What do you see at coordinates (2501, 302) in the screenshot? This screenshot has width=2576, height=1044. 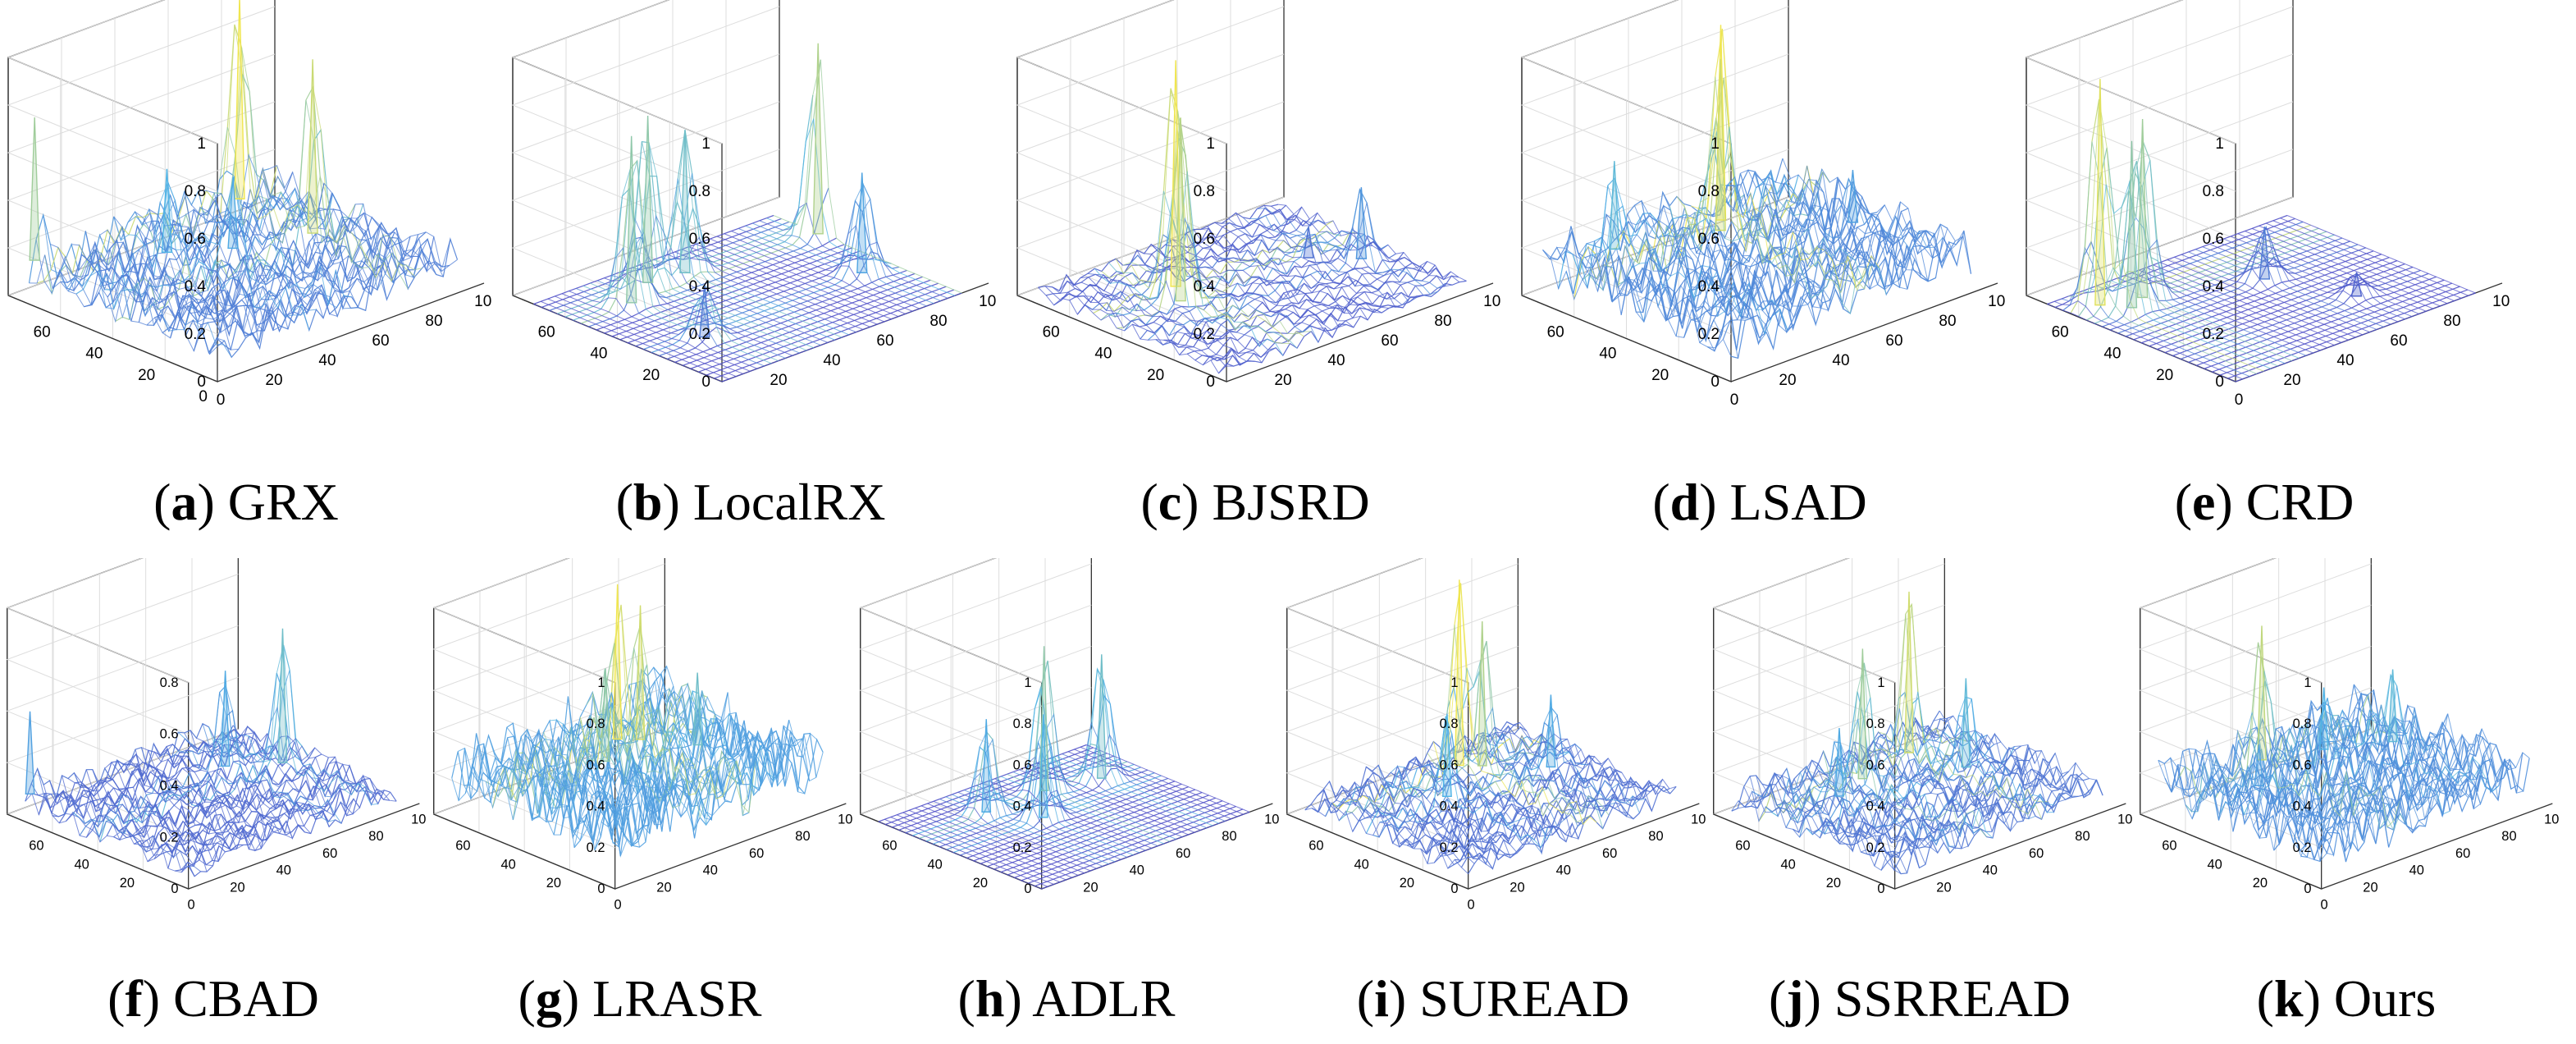 I see `x-tick-label: 100` at bounding box center [2501, 302].